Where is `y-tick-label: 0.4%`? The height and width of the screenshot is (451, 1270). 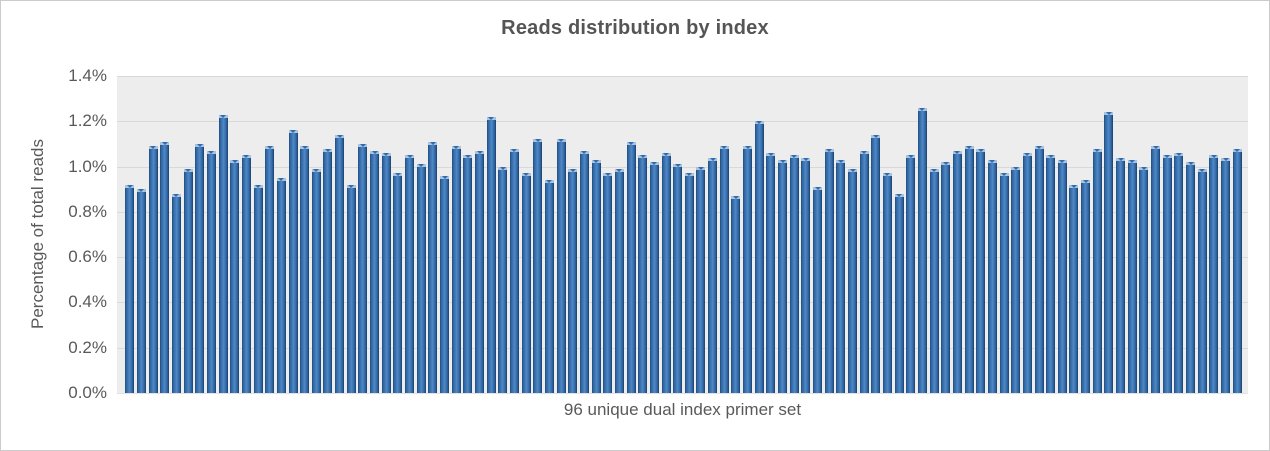
y-tick-label: 0.4% is located at coordinates (87, 302).